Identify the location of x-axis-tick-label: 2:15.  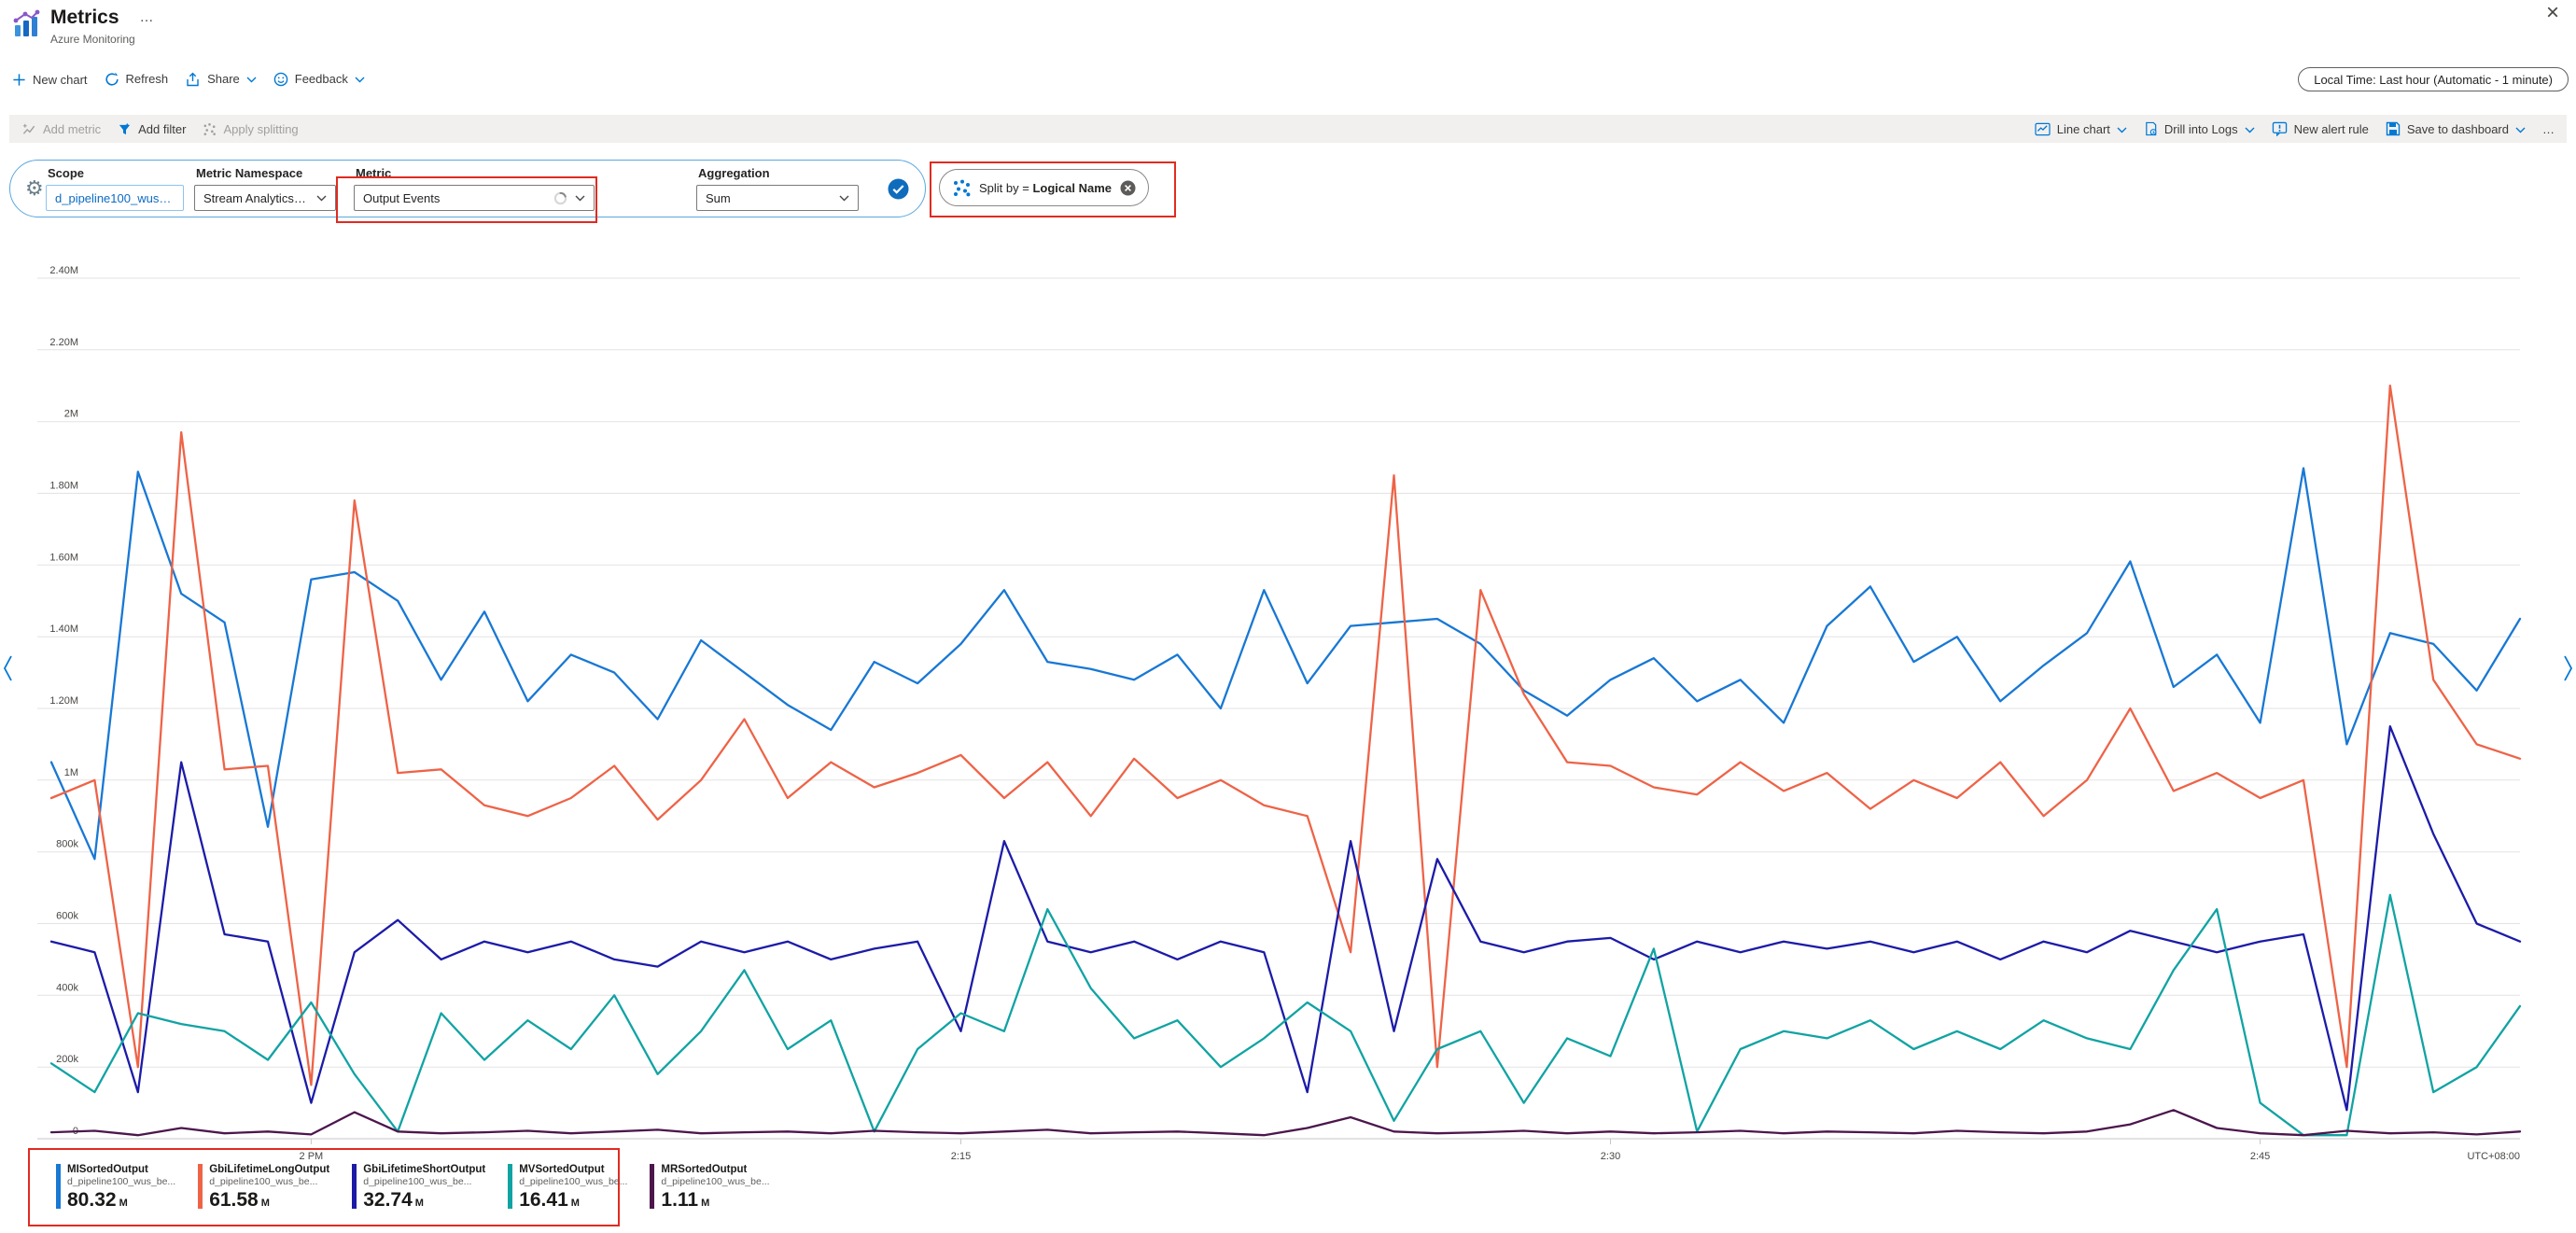
(961, 1156).